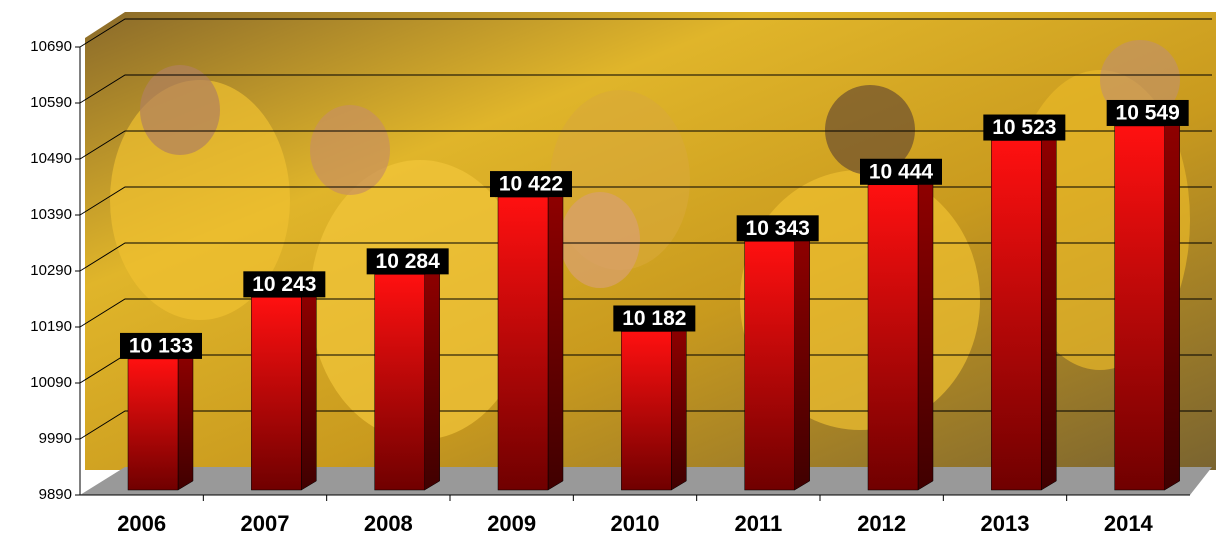 The image size is (1216, 546). What do you see at coordinates (55, 494) in the screenshot?
I see `y-tick-label: 9890` at bounding box center [55, 494].